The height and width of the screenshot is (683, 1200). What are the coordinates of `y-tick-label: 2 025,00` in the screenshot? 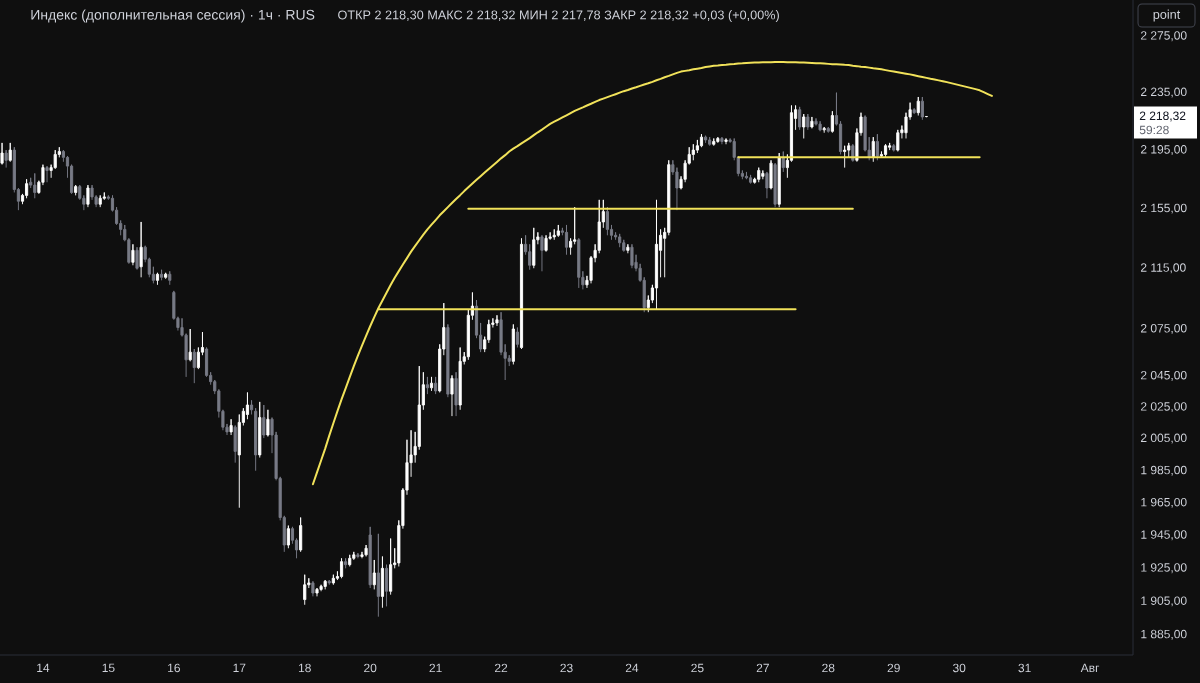 It's located at (1163, 407).